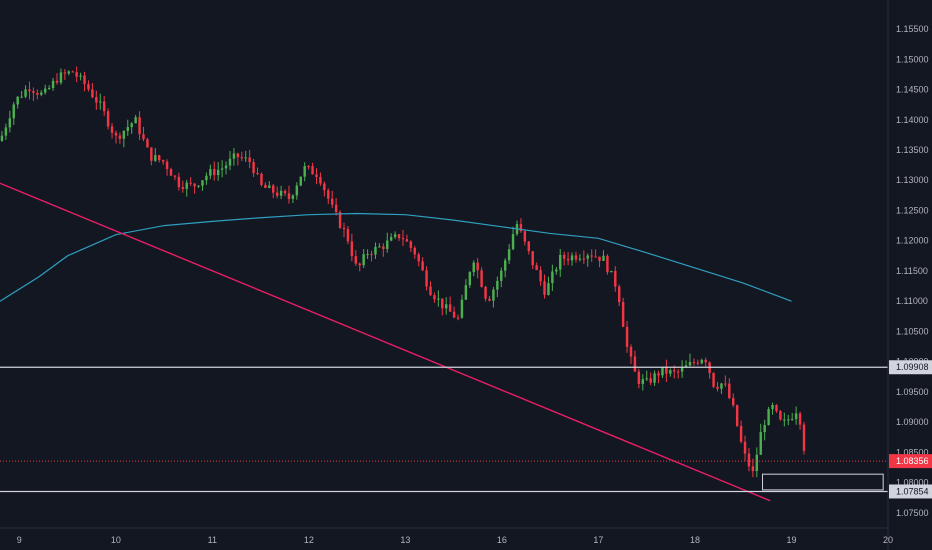  What do you see at coordinates (446, 536) in the screenshot?
I see `time-axis: 9 10 11 12 13 16 17 18 19 20` at bounding box center [446, 536].